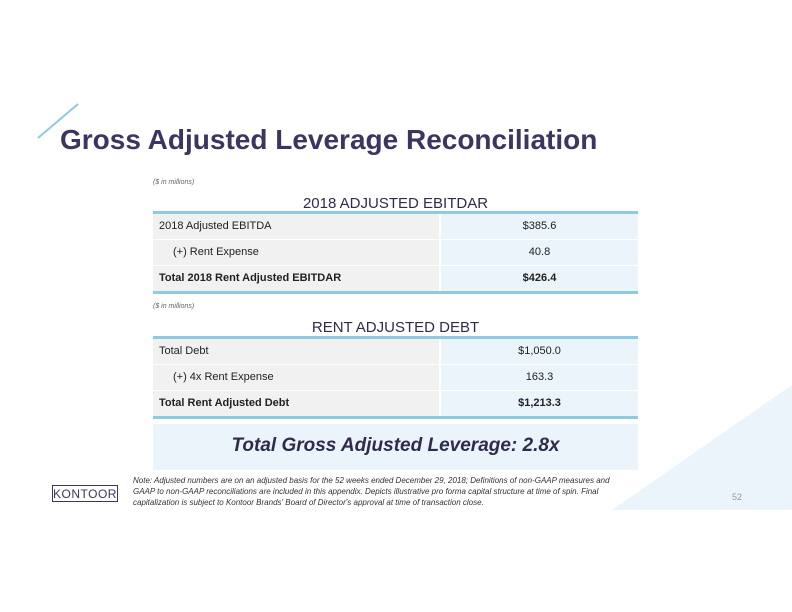 This screenshot has height=612, width=792. I want to click on accent-line, so click(58, 121).